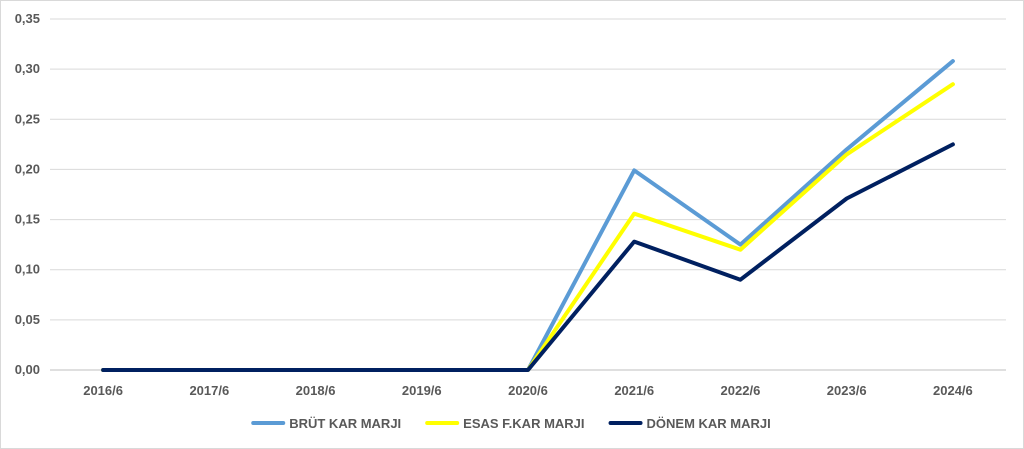  Describe the element at coordinates (27, 68) in the screenshot. I see `y-tick-label: 0,30` at that location.